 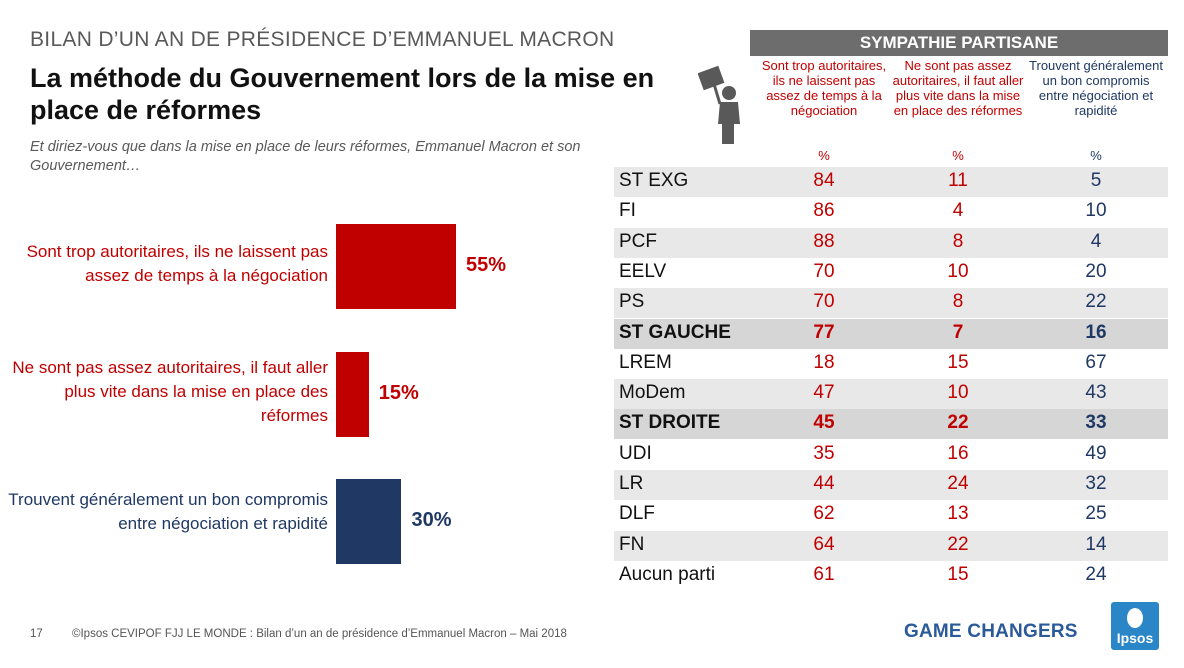 I want to click on table-cell: 25, so click(x=1096, y=514).